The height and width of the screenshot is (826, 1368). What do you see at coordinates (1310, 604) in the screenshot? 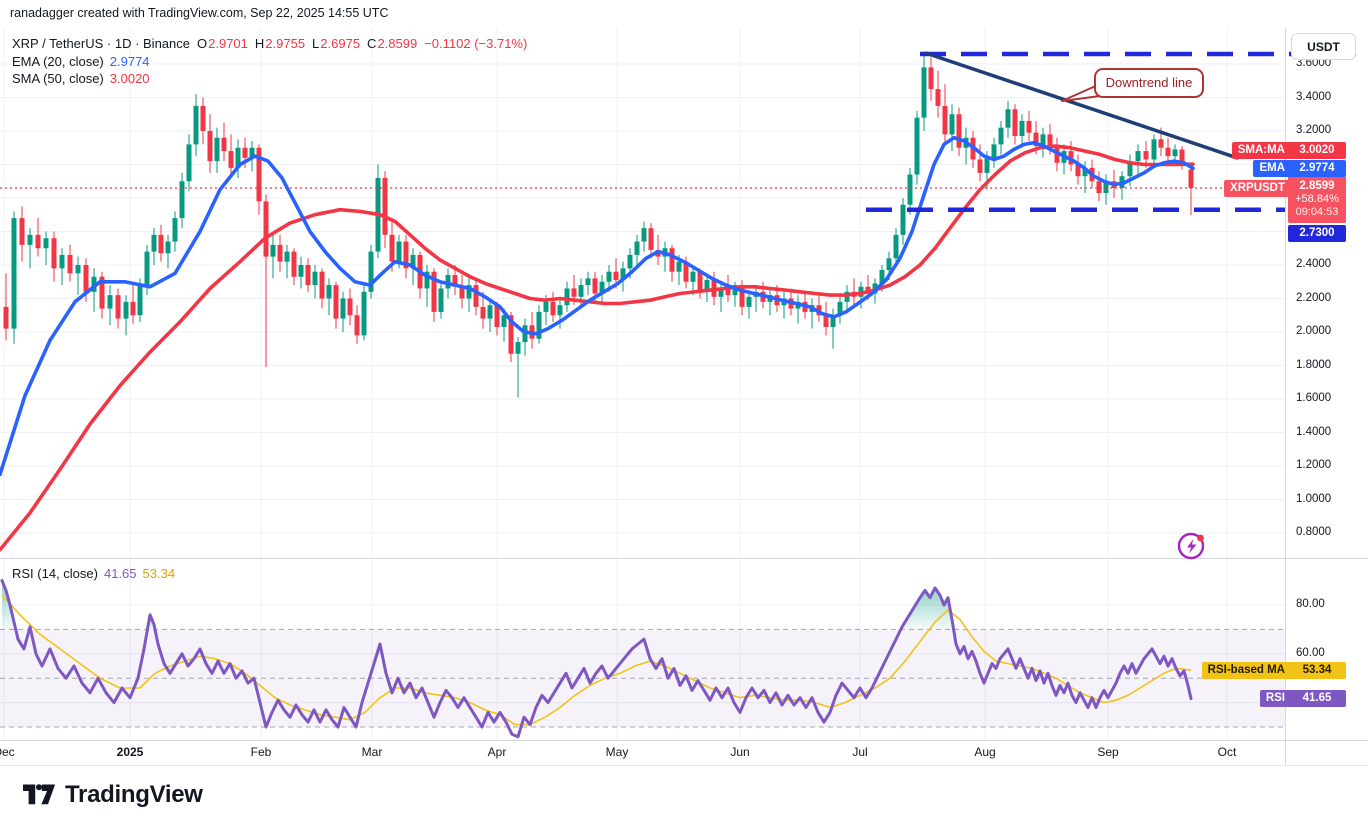
I see `rsi-tick: 80.00` at bounding box center [1310, 604].